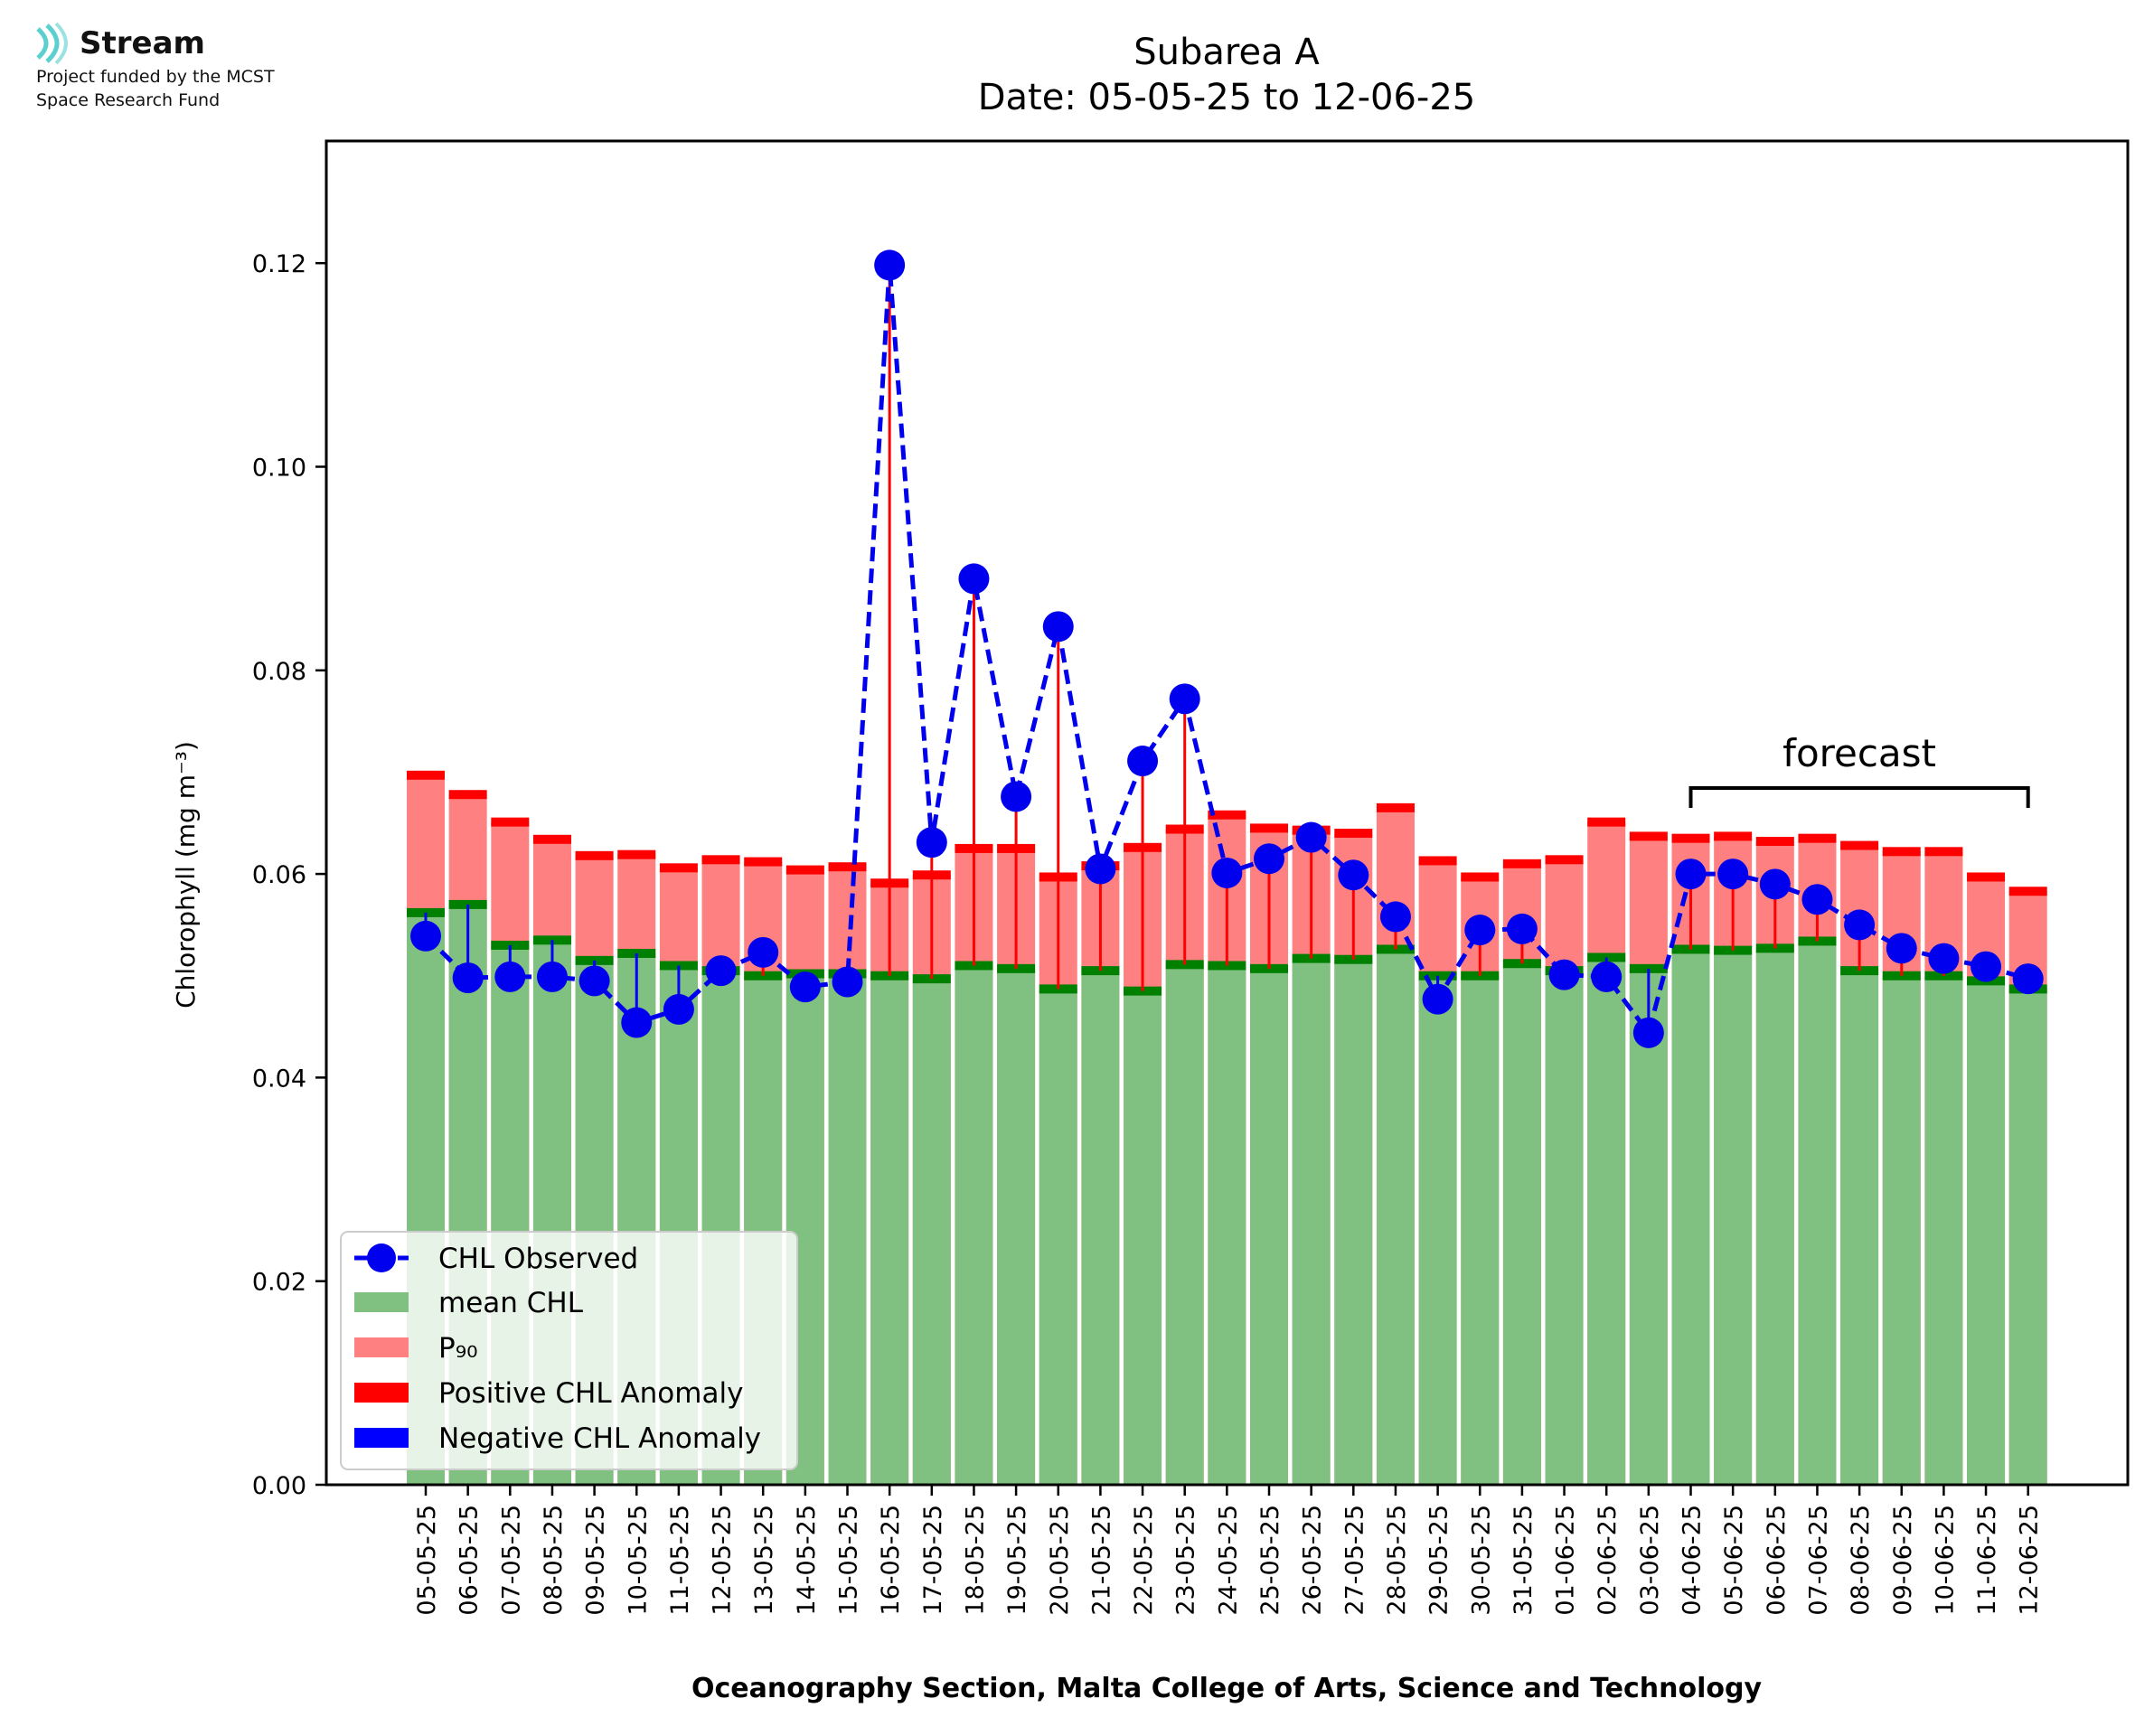 The height and width of the screenshot is (1736, 2154). Describe the element at coordinates (511, 1303) in the screenshot. I see `legend-label-mean: mean CHL` at that location.